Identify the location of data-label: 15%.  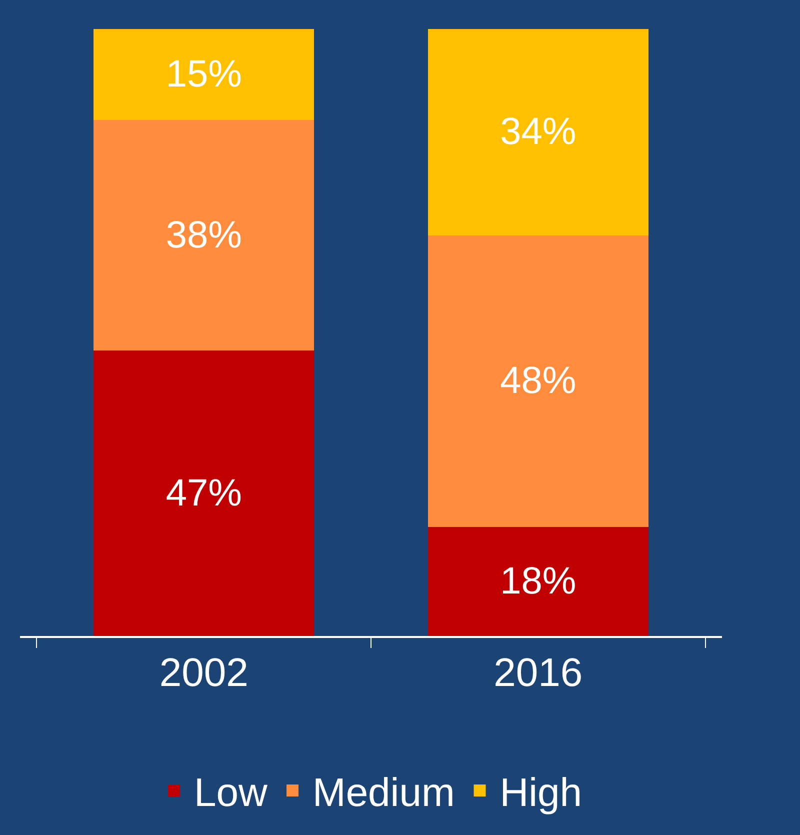
(204, 75).